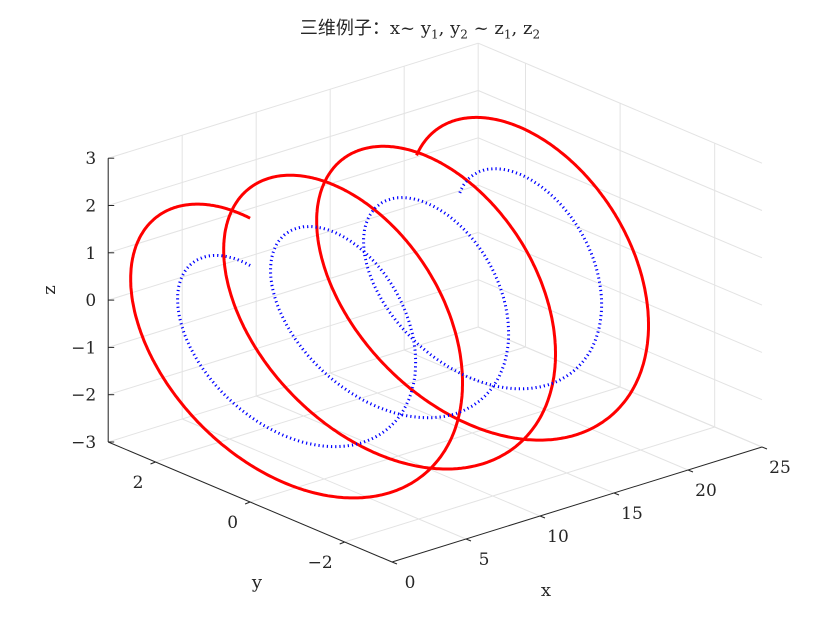  Describe the element at coordinates (558, 537) in the screenshot. I see `x-tick-label: 10` at that location.